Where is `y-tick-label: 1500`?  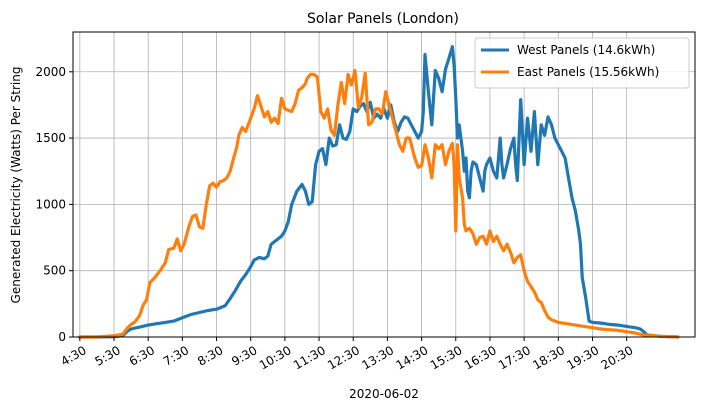
y-tick-label: 1500 is located at coordinates (50, 138).